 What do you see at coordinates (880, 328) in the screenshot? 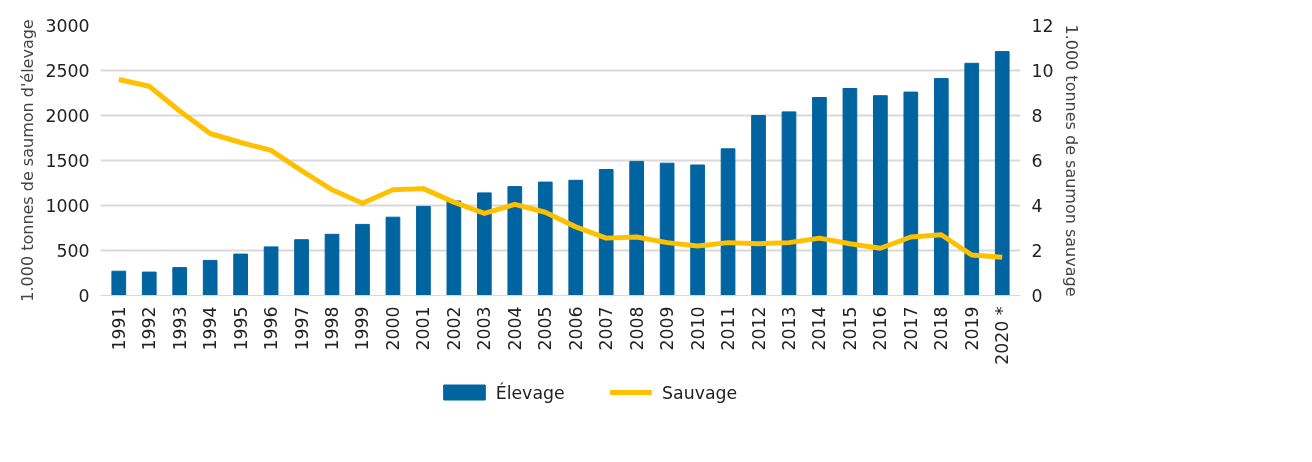
I see `x-tick-label: 2016` at bounding box center [880, 328].